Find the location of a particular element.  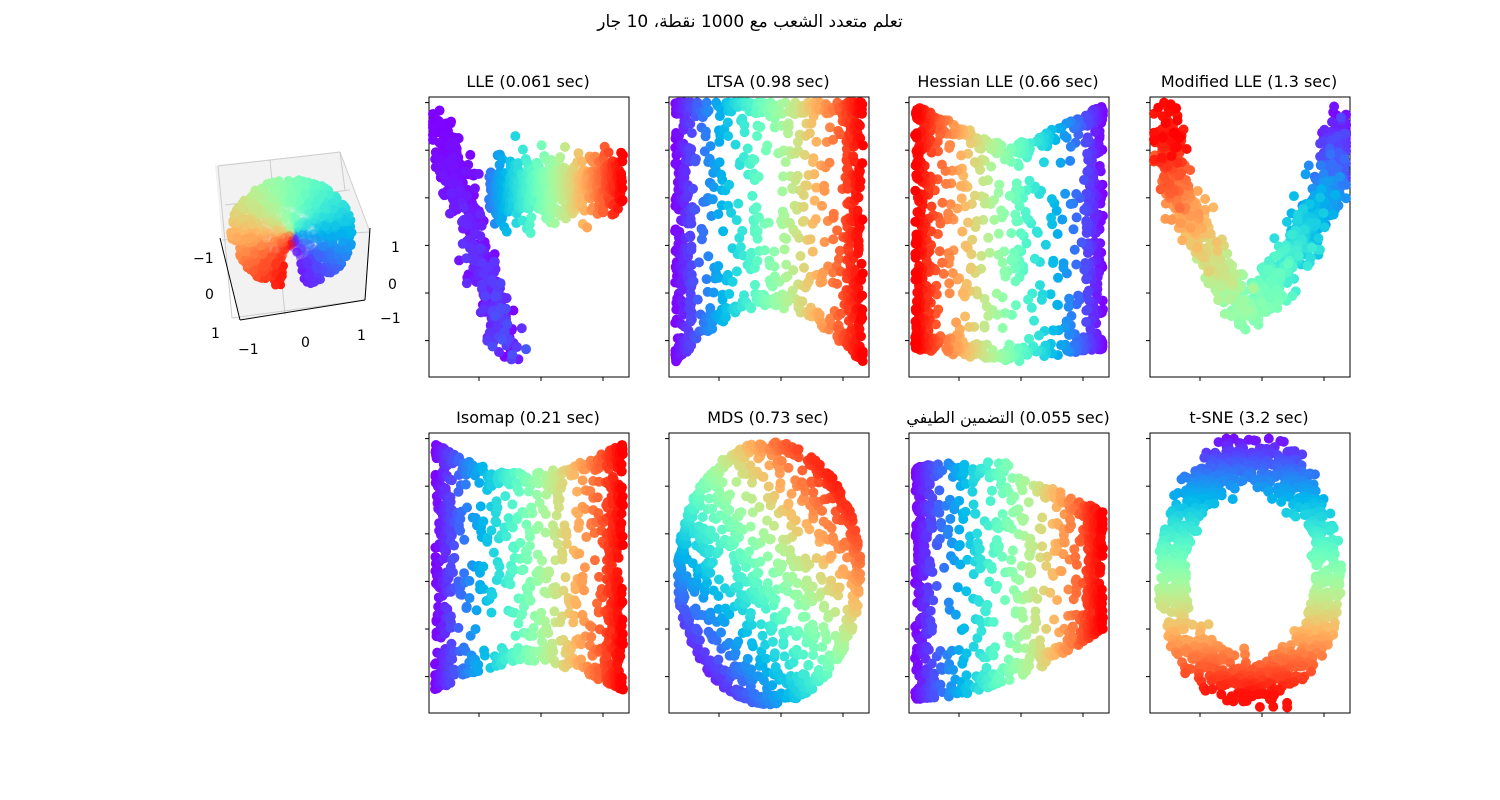

figure-title: تعلم متعدد الشعب مع 1000 نقطة، 10 جار is located at coordinates (750, 22).